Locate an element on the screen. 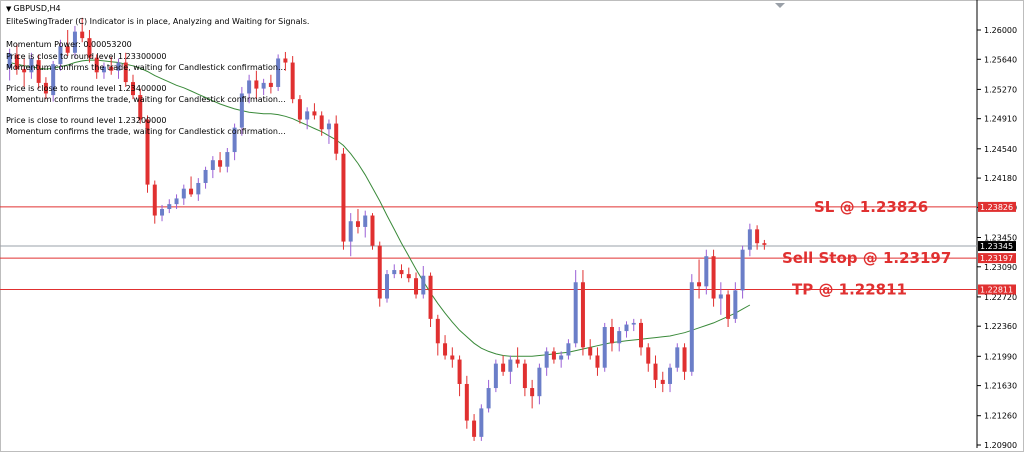 Image resolution: width=1024 pixels, height=452 pixels. price-tick-label: 1.22360 is located at coordinates (1000, 326).